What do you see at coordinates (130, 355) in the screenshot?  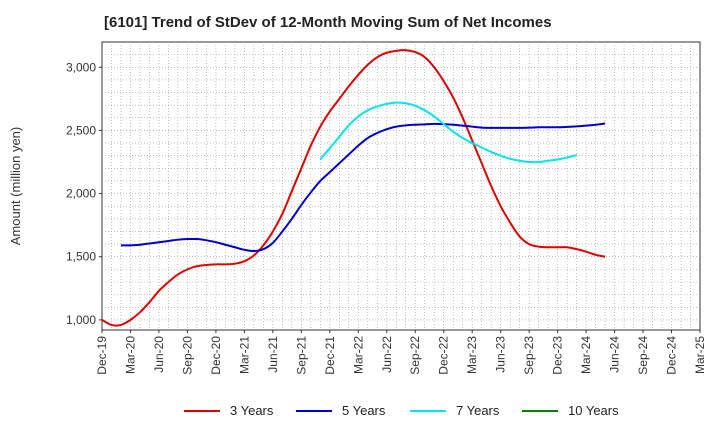 I see `x-tick-label: Mar-20` at bounding box center [130, 355].